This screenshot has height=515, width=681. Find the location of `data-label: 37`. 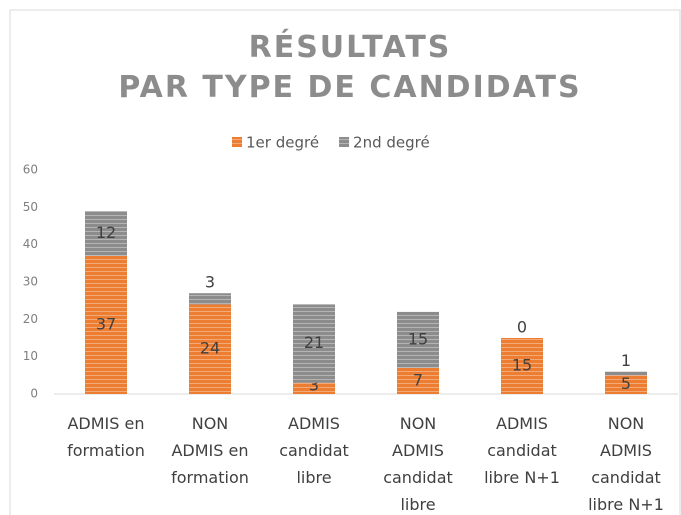

data-label: 37 is located at coordinates (106, 323).